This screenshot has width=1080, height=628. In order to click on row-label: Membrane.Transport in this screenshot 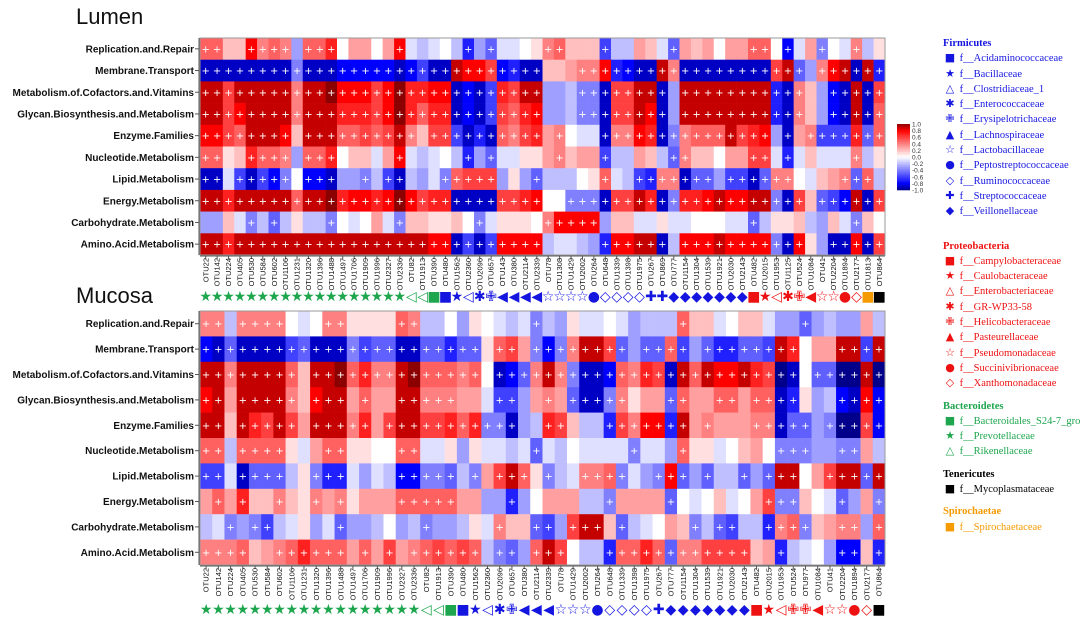, I will do `click(145, 350)`.